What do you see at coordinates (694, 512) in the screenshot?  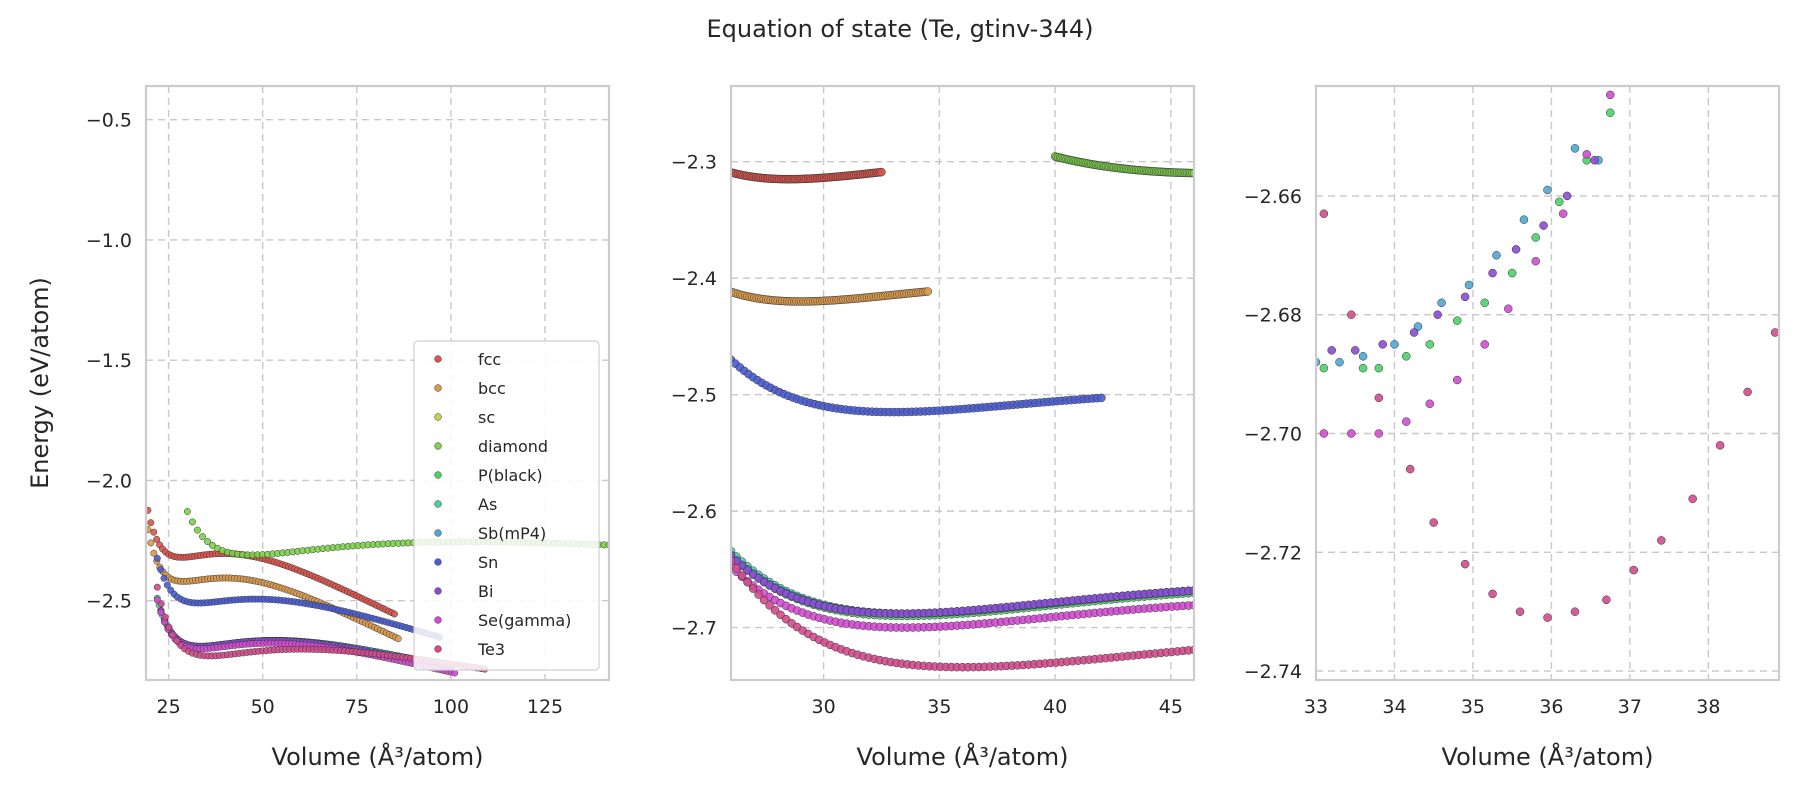 I see `y-tick-label: −2.6` at bounding box center [694, 512].